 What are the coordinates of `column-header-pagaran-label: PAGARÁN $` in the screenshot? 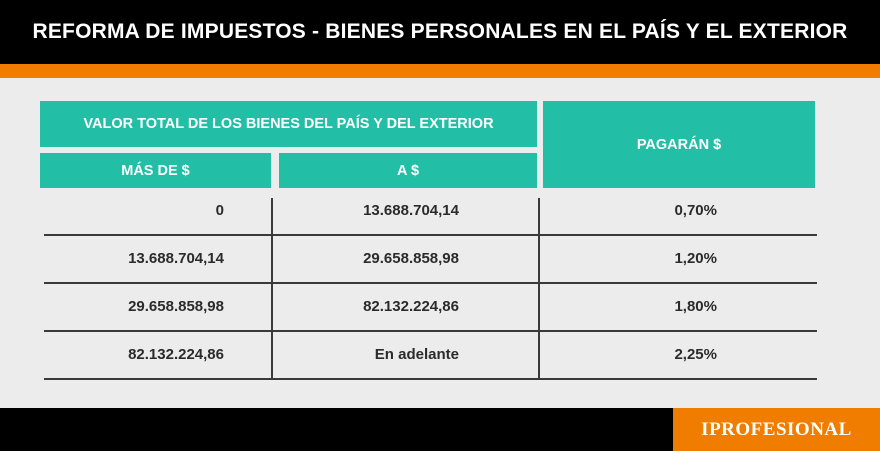 It's located at (679, 144).